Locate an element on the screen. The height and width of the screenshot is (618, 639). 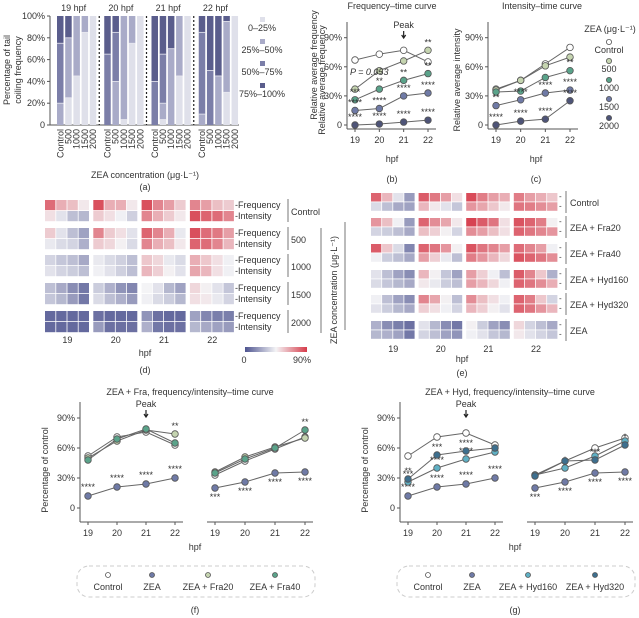
row-label: -Frequency is located at coordinates (258, 233).